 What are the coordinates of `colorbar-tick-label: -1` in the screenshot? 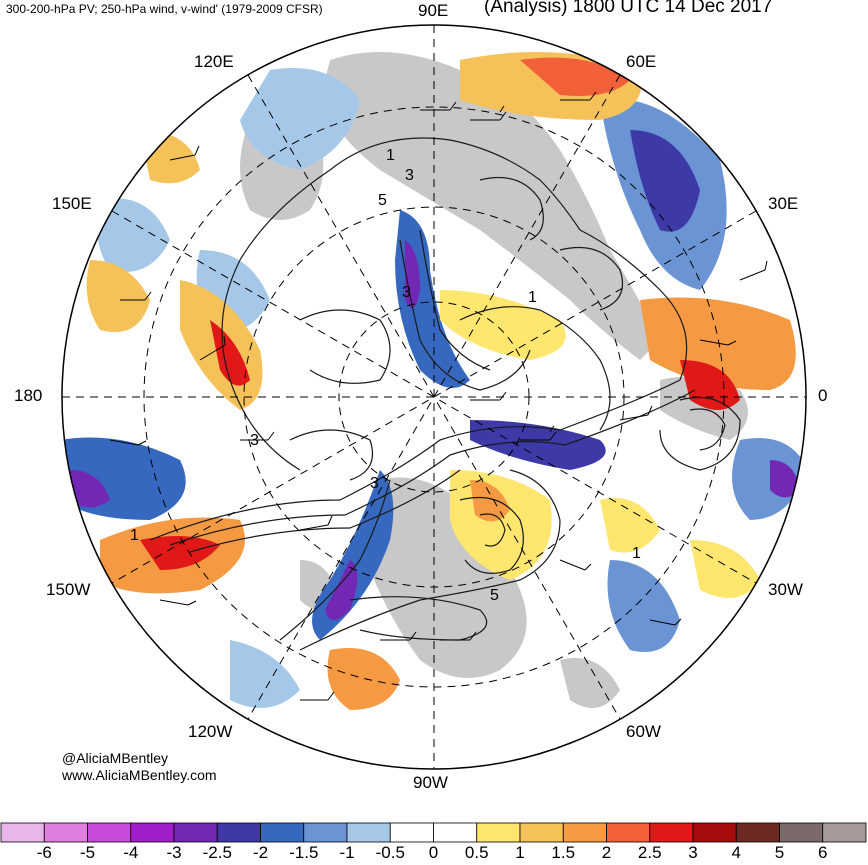 It's located at (347, 852).